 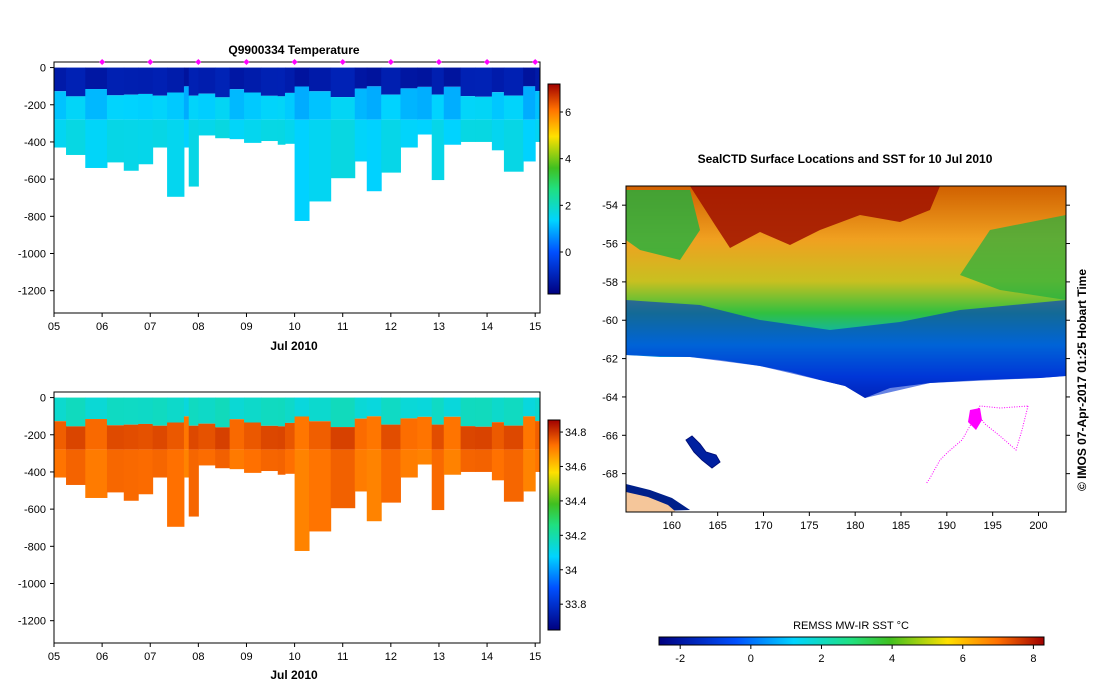 I want to click on x-tick-label: 07, so click(x=150, y=657).